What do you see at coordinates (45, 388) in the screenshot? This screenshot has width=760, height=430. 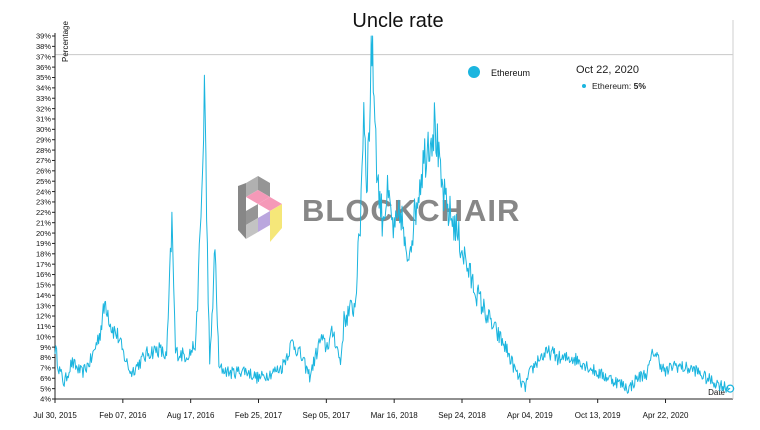 I see `y-tick-label: 5%` at bounding box center [45, 388].